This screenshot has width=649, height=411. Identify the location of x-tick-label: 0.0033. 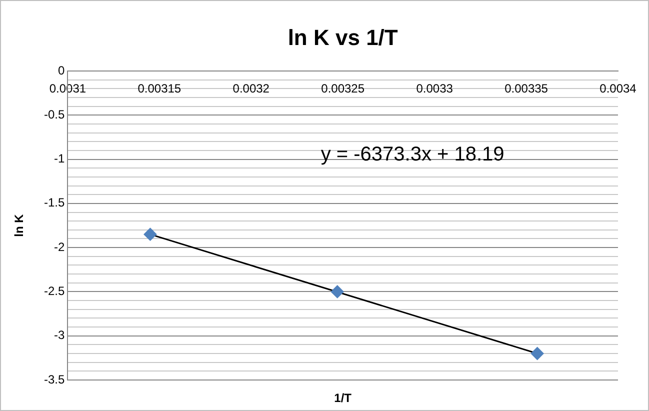
(435, 89).